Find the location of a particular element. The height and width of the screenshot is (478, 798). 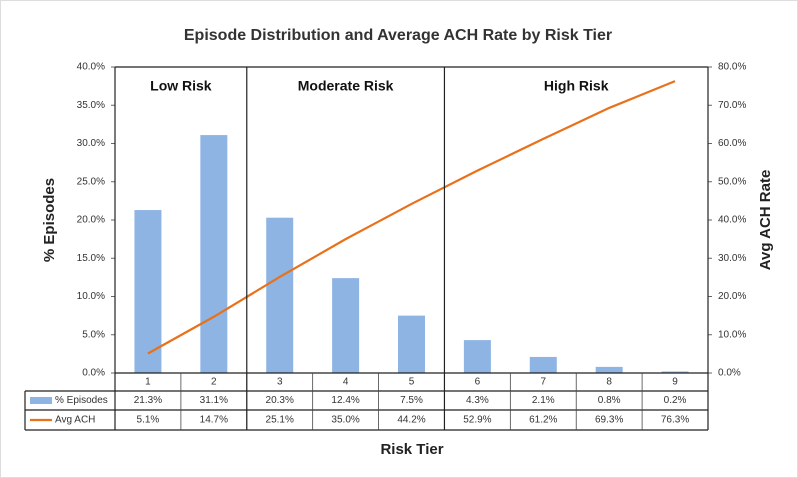

x-axis-title: Risk Tier is located at coordinates (411, 449).